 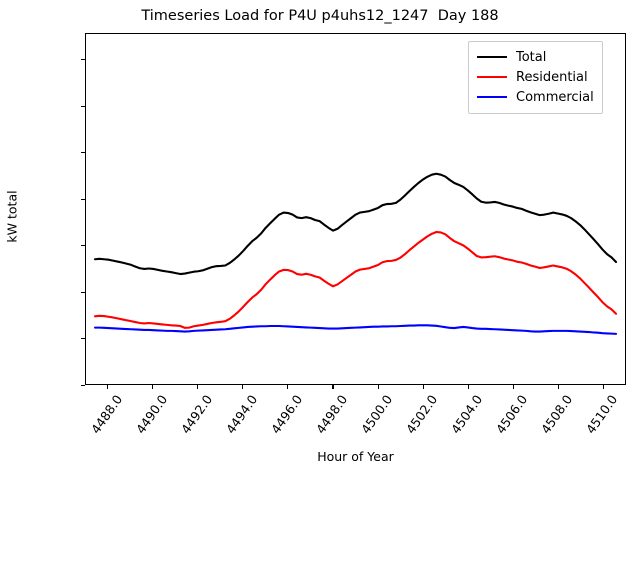 What do you see at coordinates (12, 216) in the screenshot?
I see `y-axis-label: kW total` at bounding box center [12, 216].